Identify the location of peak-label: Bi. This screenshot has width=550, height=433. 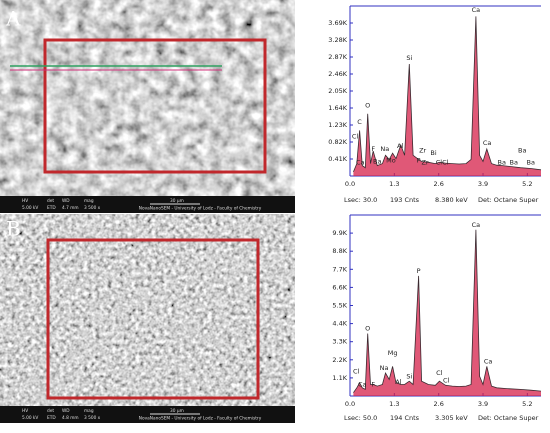
(433, 153).